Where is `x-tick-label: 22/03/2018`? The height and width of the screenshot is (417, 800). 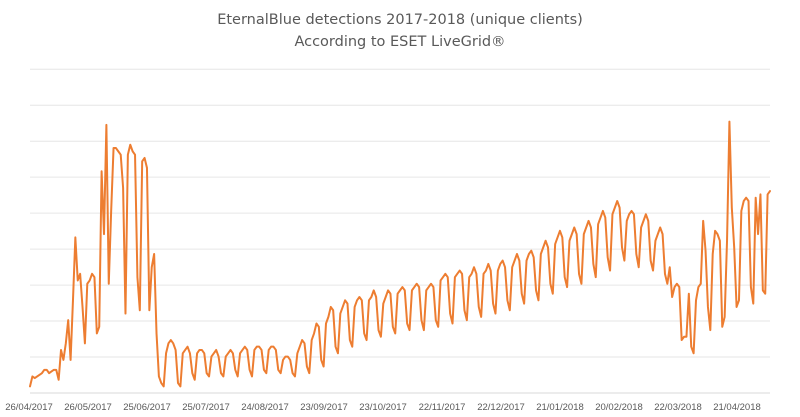 x-tick-label: 22/03/2018 is located at coordinates (678, 407).